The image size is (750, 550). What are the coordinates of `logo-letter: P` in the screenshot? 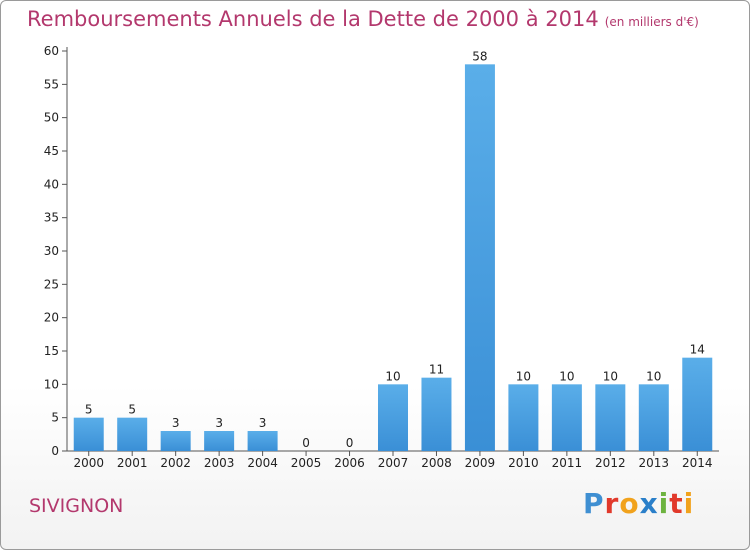 It's located at (594, 503).